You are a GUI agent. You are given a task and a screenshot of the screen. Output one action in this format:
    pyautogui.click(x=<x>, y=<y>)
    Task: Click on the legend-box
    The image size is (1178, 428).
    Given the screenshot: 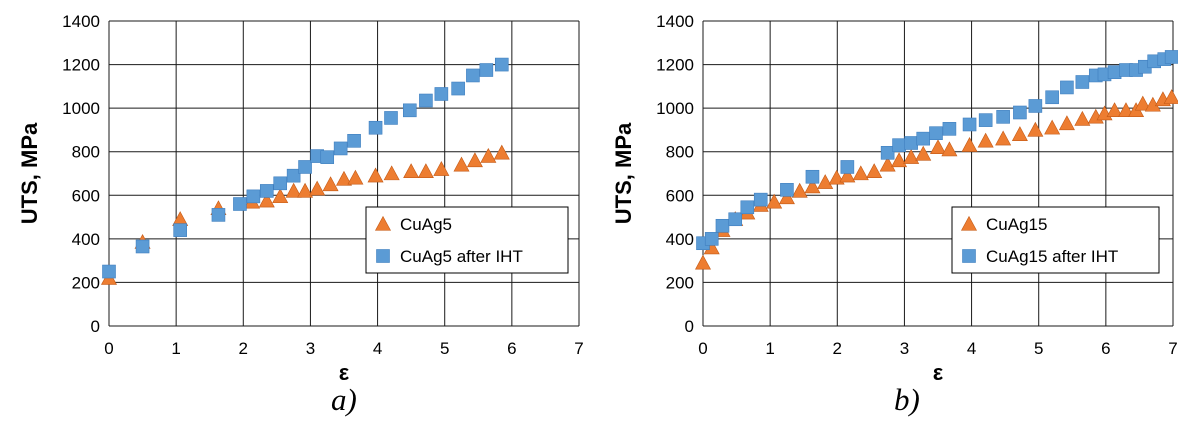 What is the action you would take?
    pyautogui.click(x=1055, y=240)
    